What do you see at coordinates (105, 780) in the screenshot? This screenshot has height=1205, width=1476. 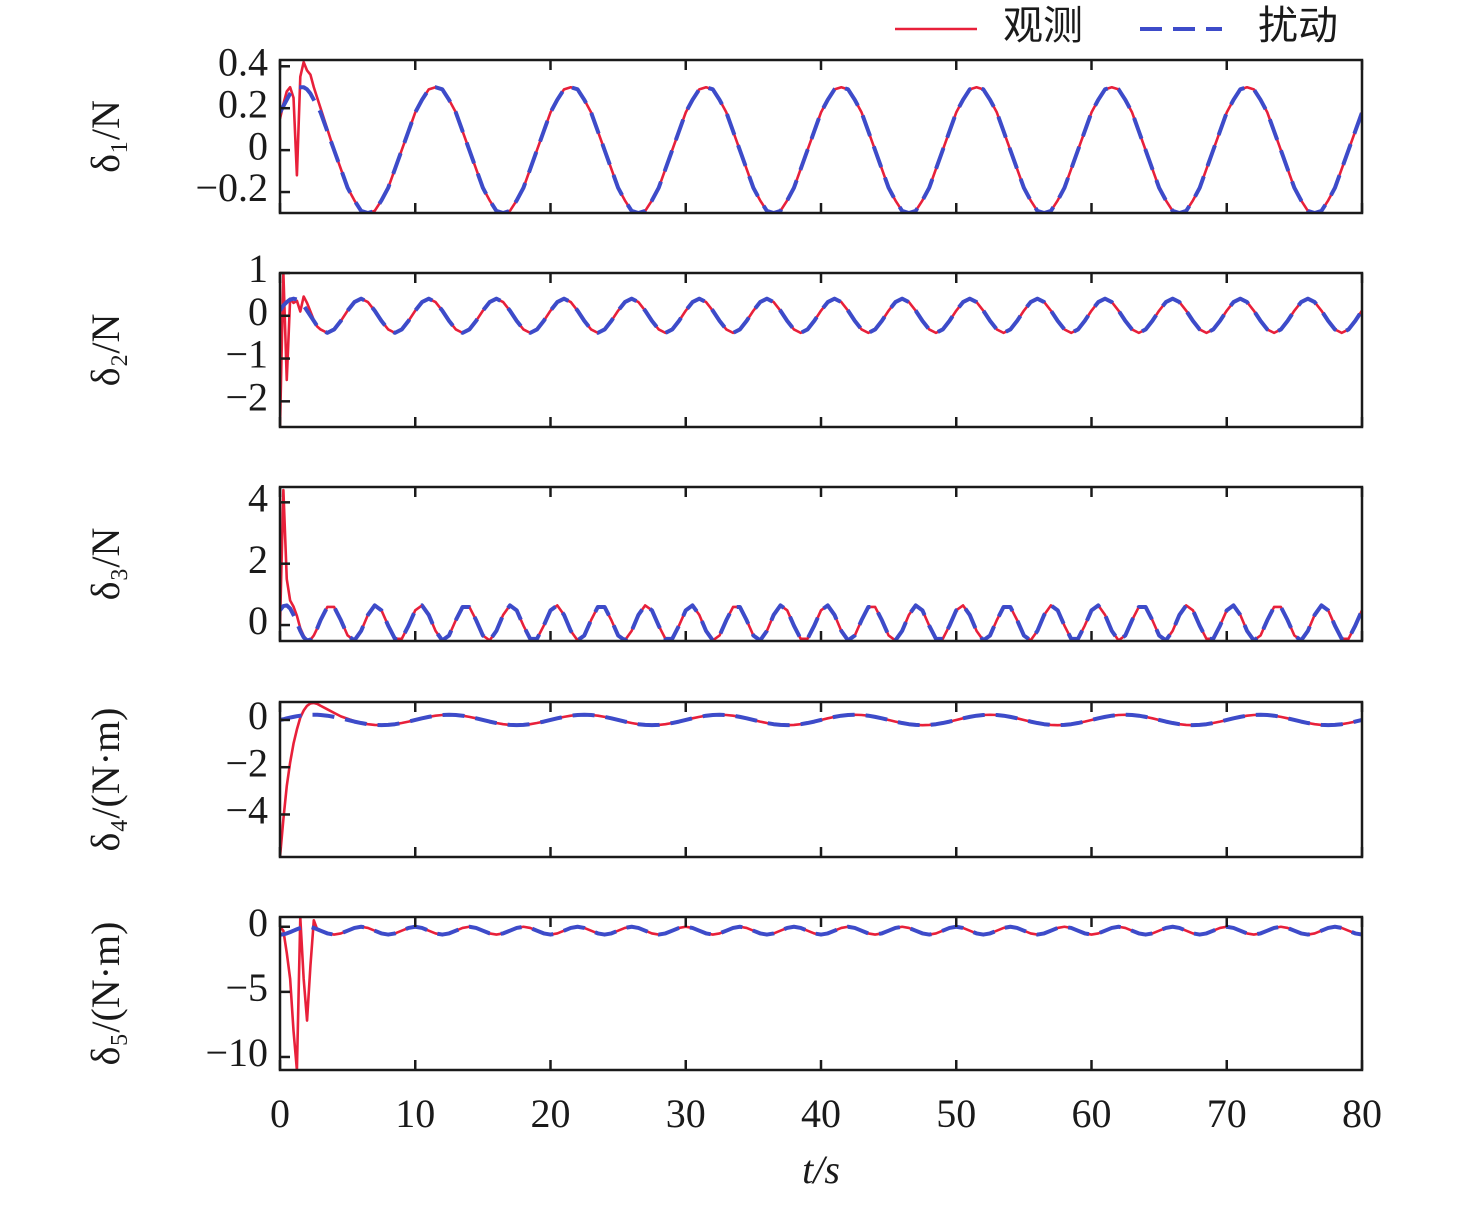 I see `y-axis-label: δ₄/(N·m)` at bounding box center [105, 780].